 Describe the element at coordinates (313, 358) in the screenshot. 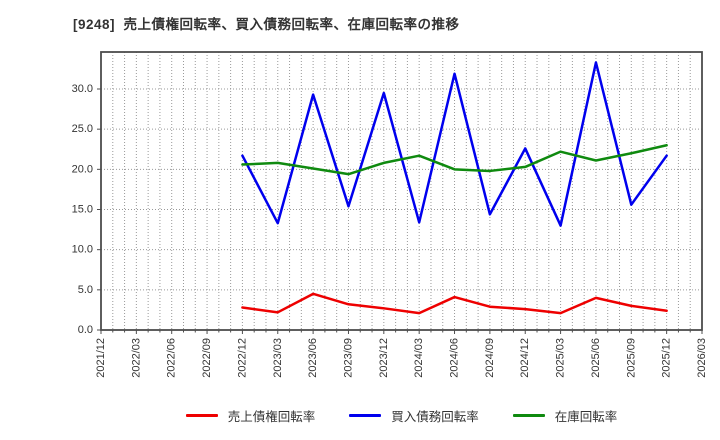

I see `x-tick-label: 2023/06` at that location.